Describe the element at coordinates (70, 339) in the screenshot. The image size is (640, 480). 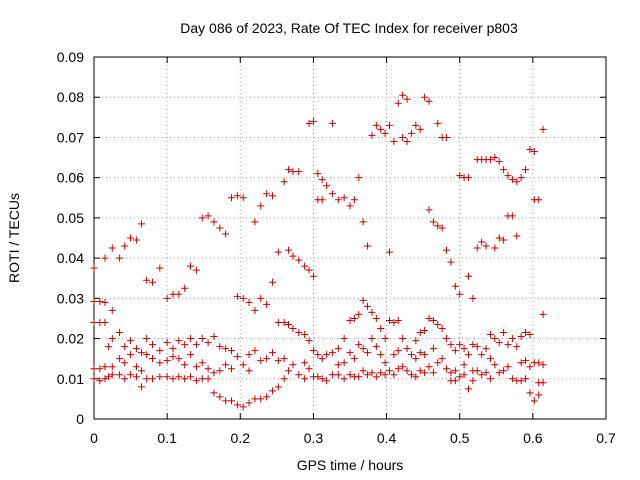
I see `y-tick-label: 0.02` at that location.